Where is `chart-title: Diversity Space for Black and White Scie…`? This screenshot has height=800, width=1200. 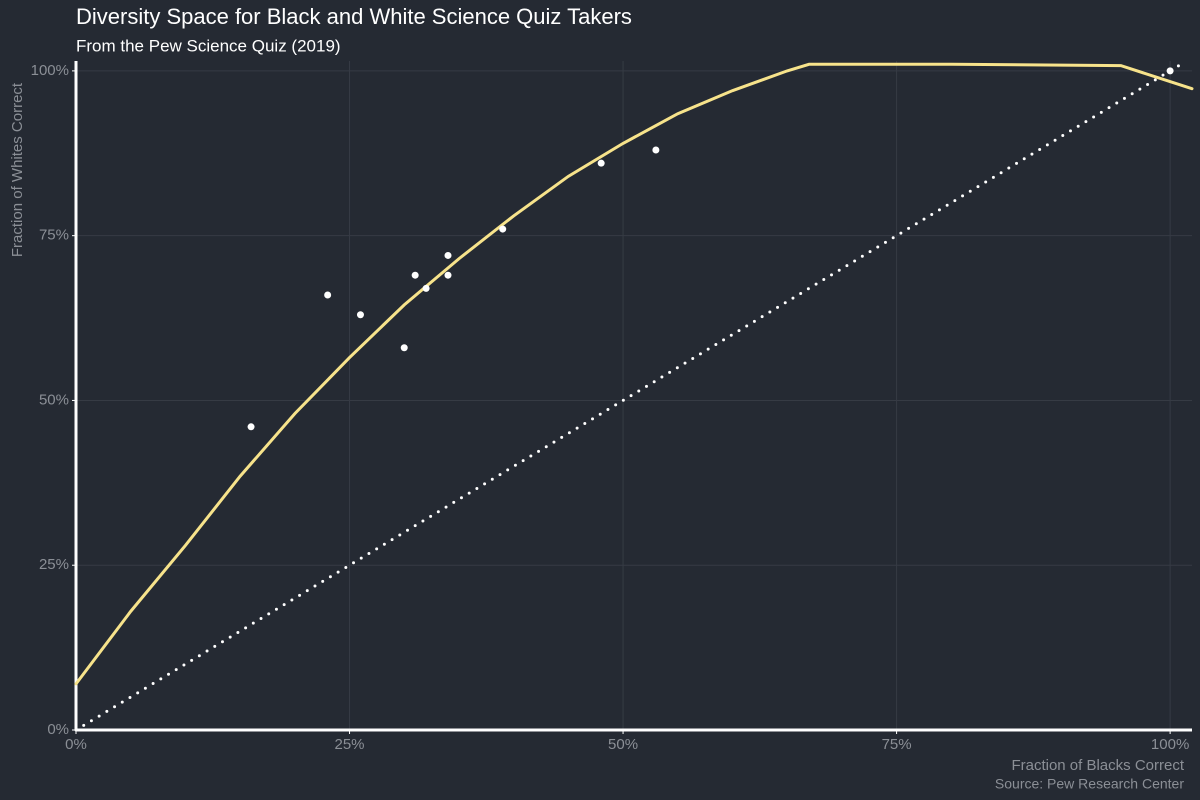
chart-title: Diversity Space for Black and White Scie… is located at coordinates (354, 16).